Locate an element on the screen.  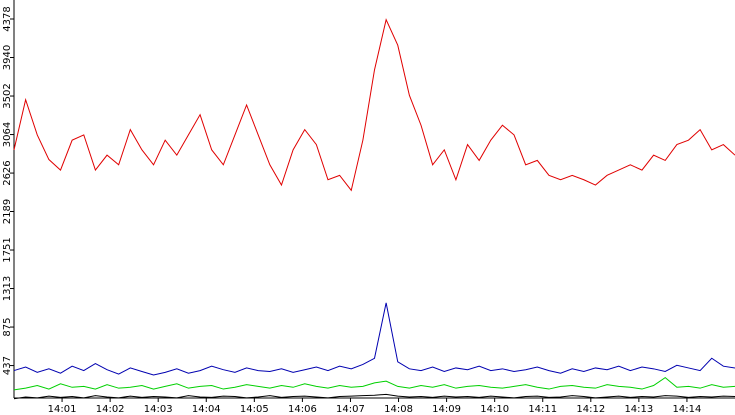
y-tick-label: 2189 is located at coordinates (7, 211).